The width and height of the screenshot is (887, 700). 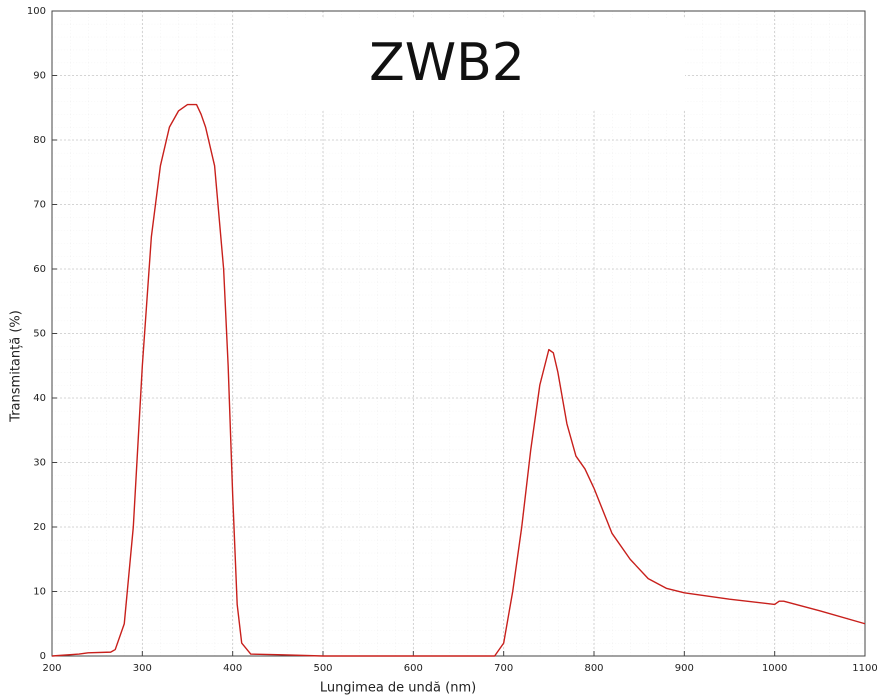 What do you see at coordinates (39, 398) in the screenshot?
I see `y-tick-label: 40` at bounding box center [39, 398].